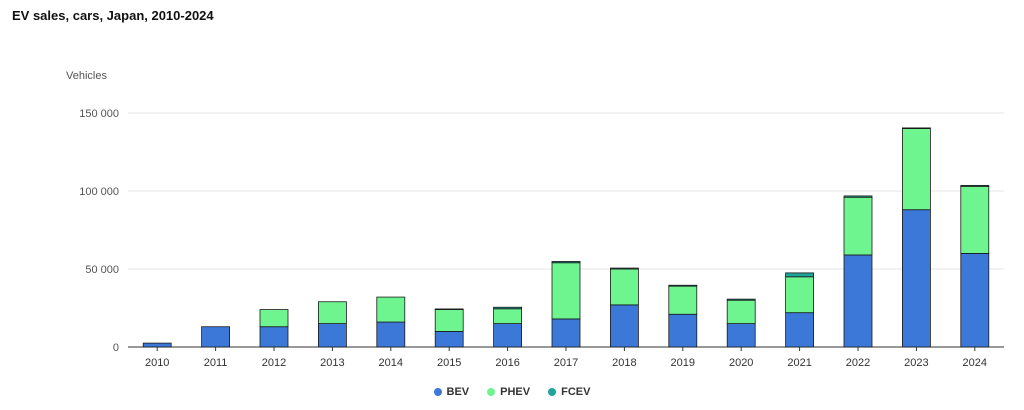 The height and width of the screenshot is (410, 1024). What do you see at coordinates (552, 392) in the screenshot?
I see `legend-dot-fcev` at bounding box center [552, 392].